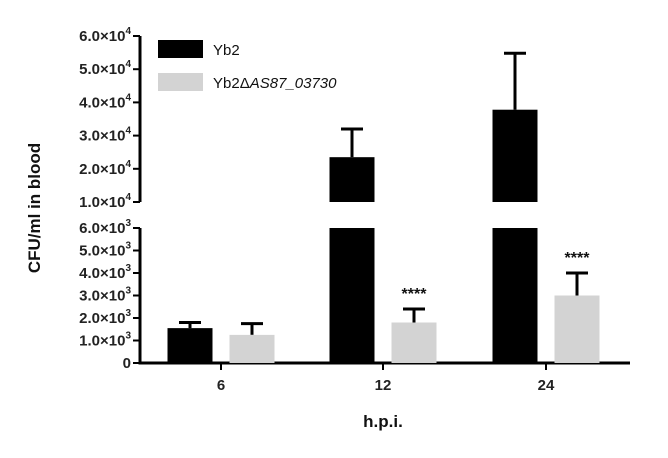 This screenshot has height=458, width=668. Describe the element at coordinates (105, 340) in the screenshot. I see `y-tick-label: 1.0×10³` at that location.